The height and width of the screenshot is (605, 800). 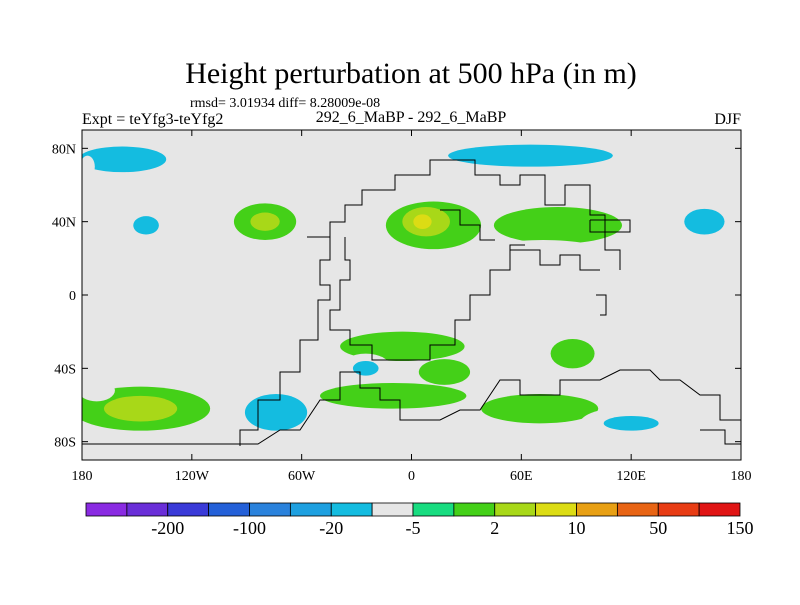 I want to click on x-tick-label-5: 120E, so click(x=631, y=476).